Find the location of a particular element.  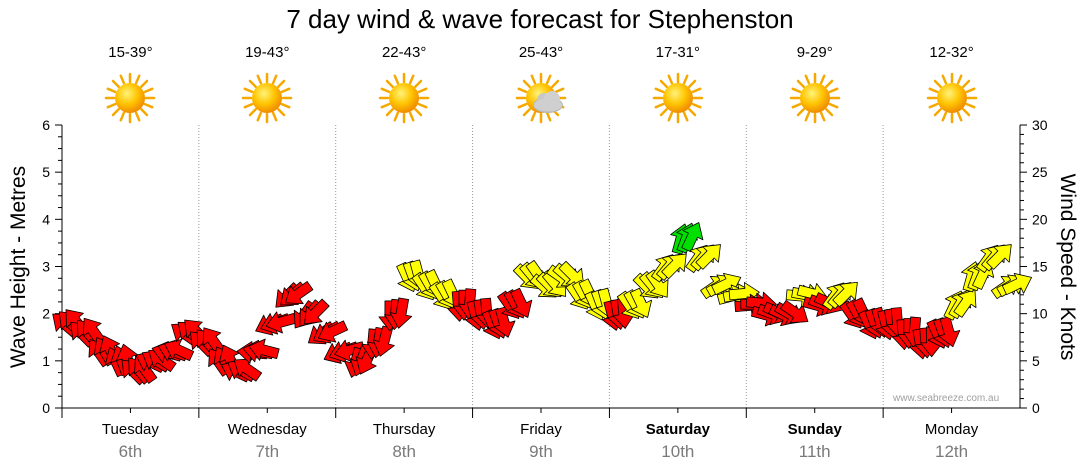

wind-tick-label: 30 is located at coordinates (1040, 125).